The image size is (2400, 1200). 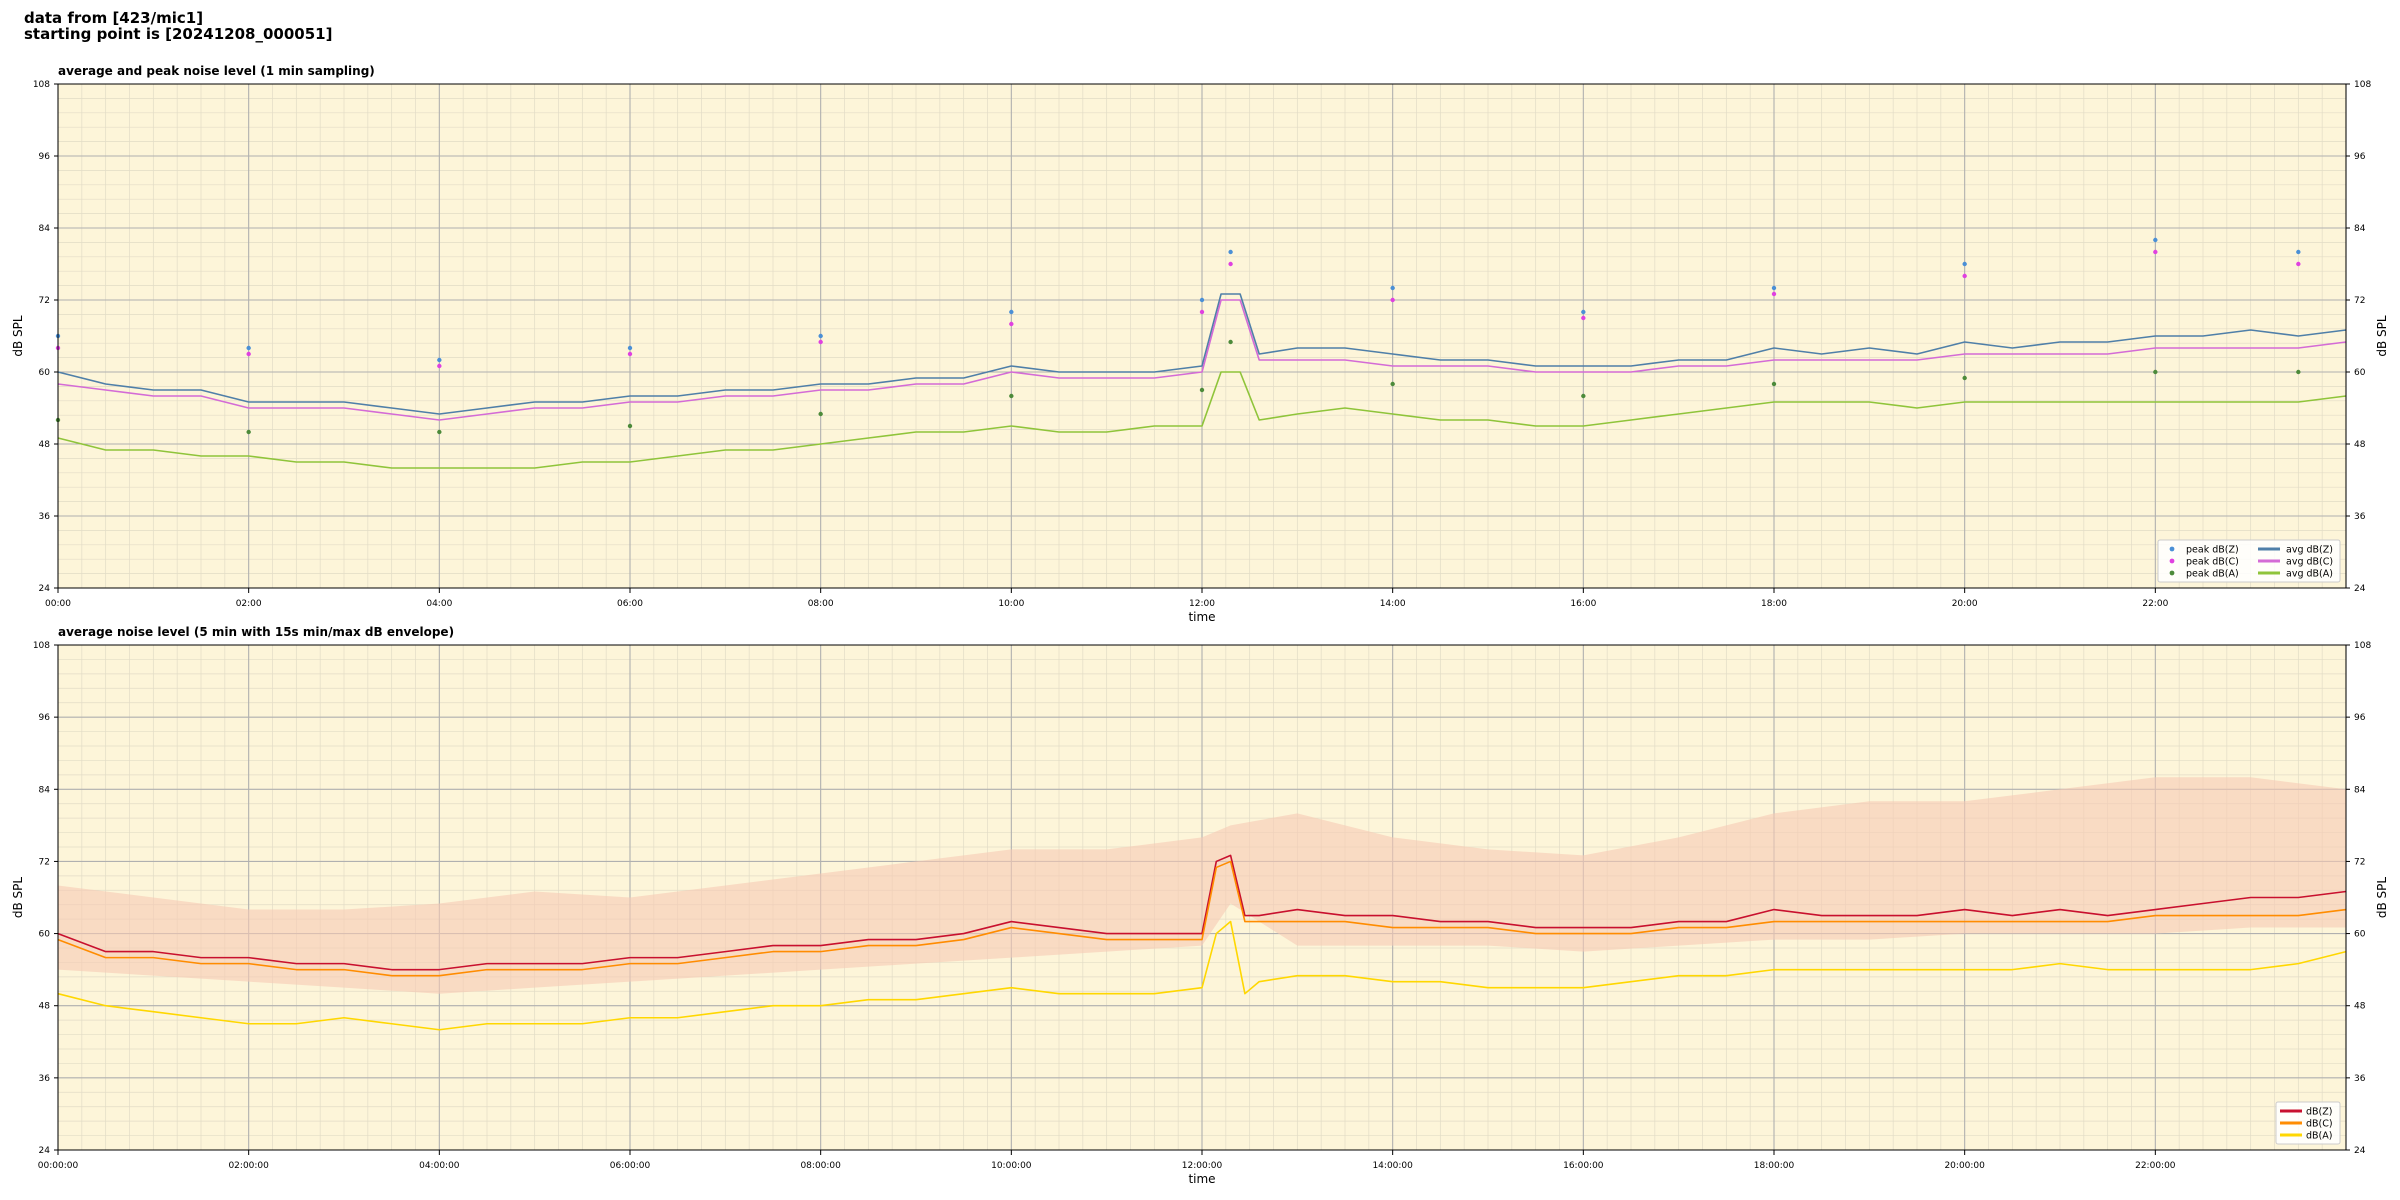 What do you see at coordinates (439, 1166) in the screenshot?
I see `x-tick-label: 04:00:00` at bounding box center [439, 1166].